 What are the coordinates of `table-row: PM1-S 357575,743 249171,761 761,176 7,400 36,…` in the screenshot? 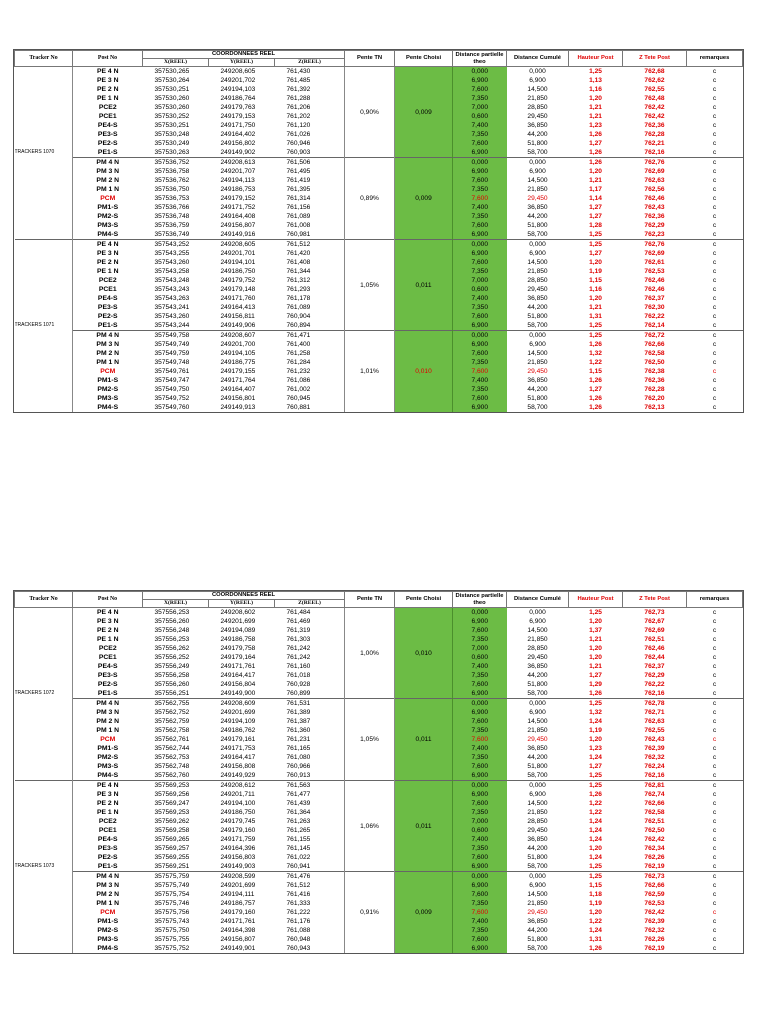 It's located at (379, 921).